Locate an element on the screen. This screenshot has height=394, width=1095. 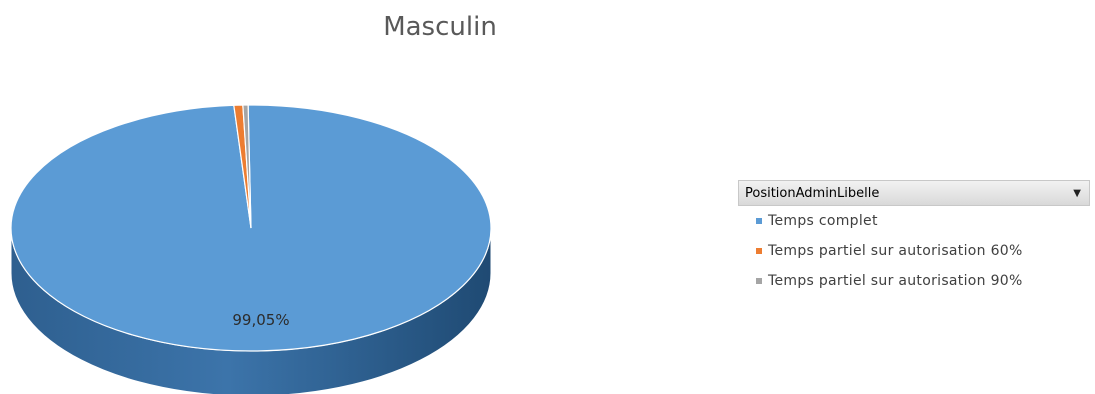
chart-title: Masculin is located at coordinates (440, 27).